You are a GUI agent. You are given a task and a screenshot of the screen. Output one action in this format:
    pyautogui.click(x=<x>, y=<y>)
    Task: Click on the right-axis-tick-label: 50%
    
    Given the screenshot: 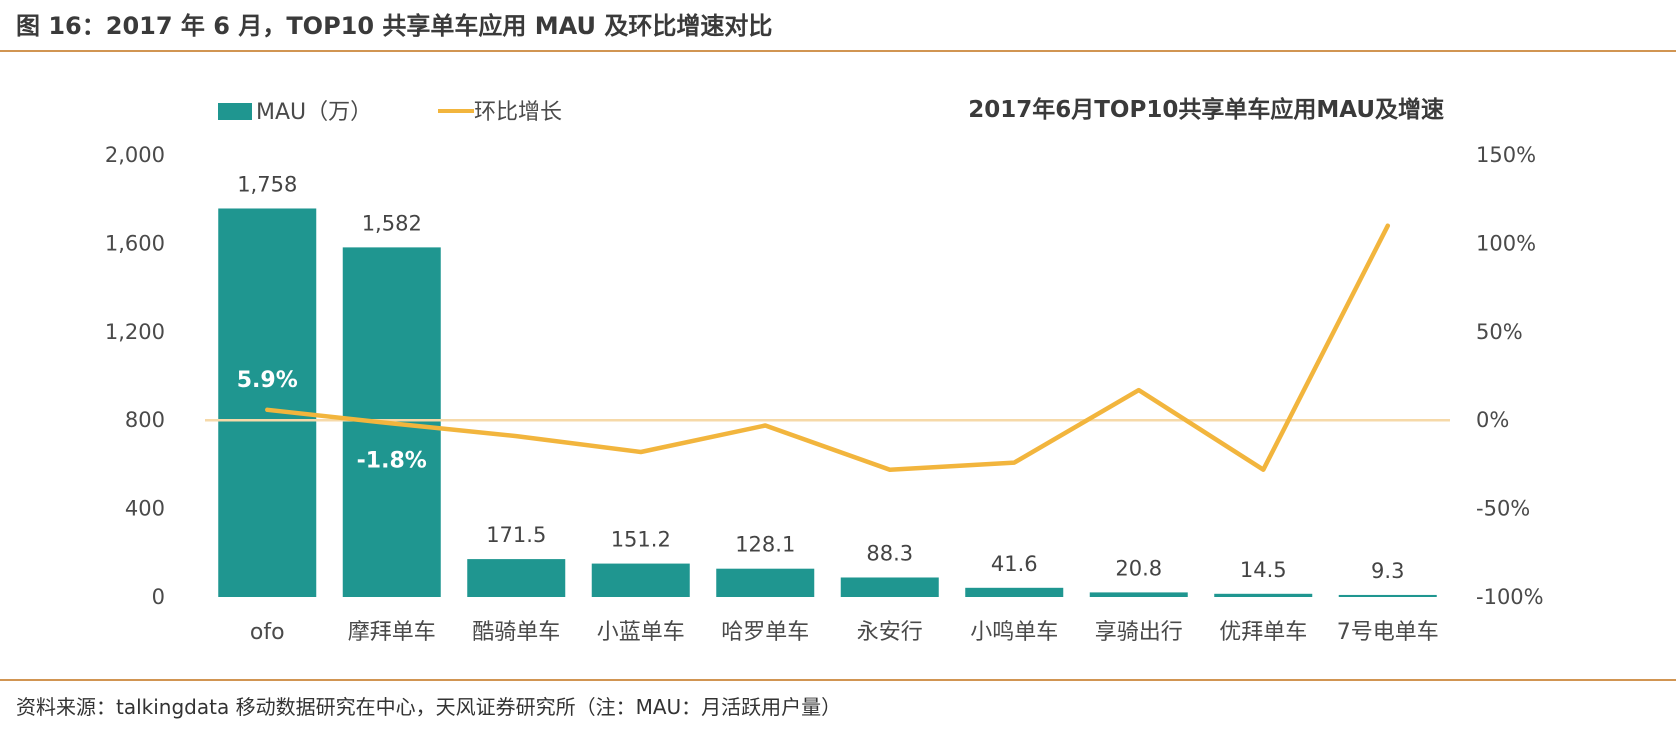 What is the action you would take?
    pyautogui.click(x=1499, y=332)
    